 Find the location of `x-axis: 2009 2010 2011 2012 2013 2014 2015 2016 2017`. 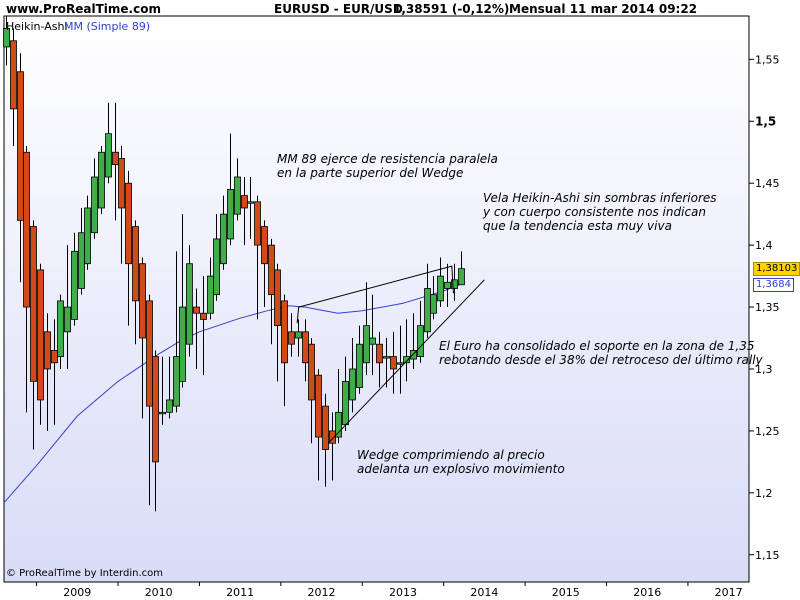

x-axis: 2009 2010 2011 2012 2013 2014 2015 2016 2017 is located at coordinates (389, 590).